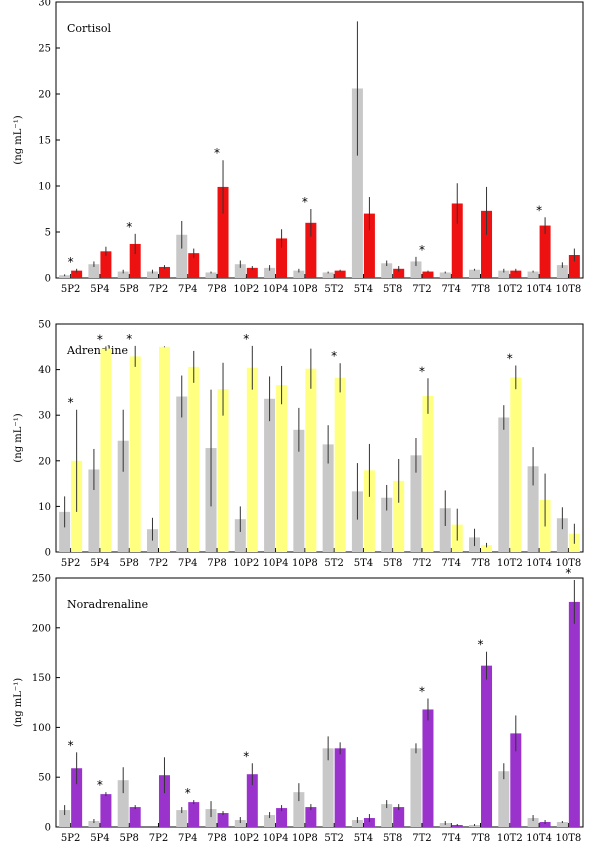 The height and width of the screenshot is (843, 600). Describe the element at coordinates (41, 728) in the screenshot. I see `panel-3-y-tick-label: 100` at that location.